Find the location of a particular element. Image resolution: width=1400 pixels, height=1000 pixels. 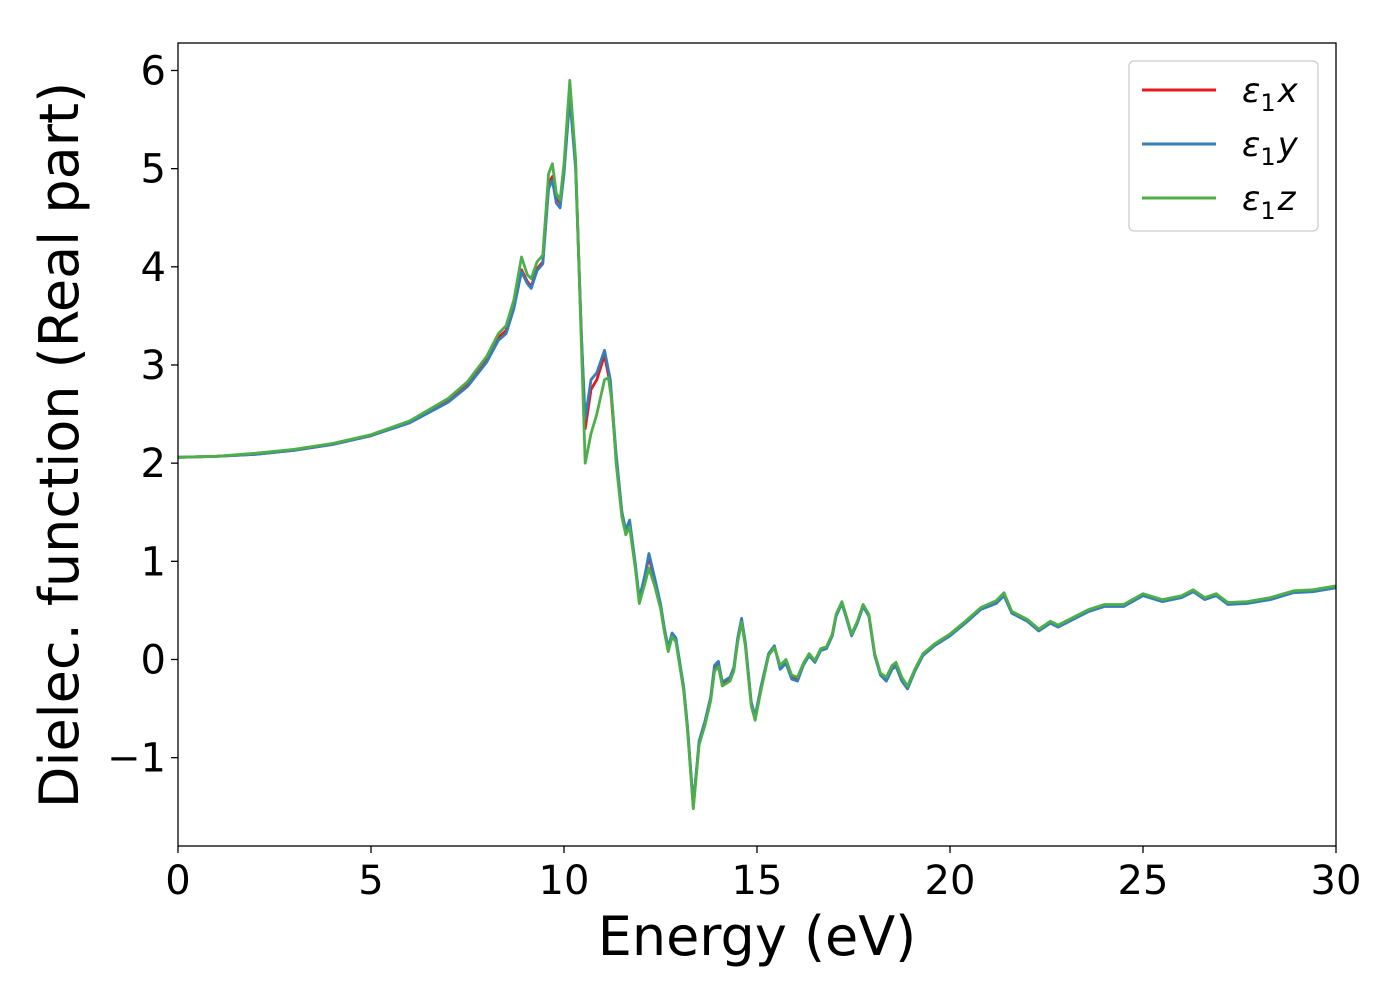

x-tick-label: 5 is located at coordinates (370, 881).